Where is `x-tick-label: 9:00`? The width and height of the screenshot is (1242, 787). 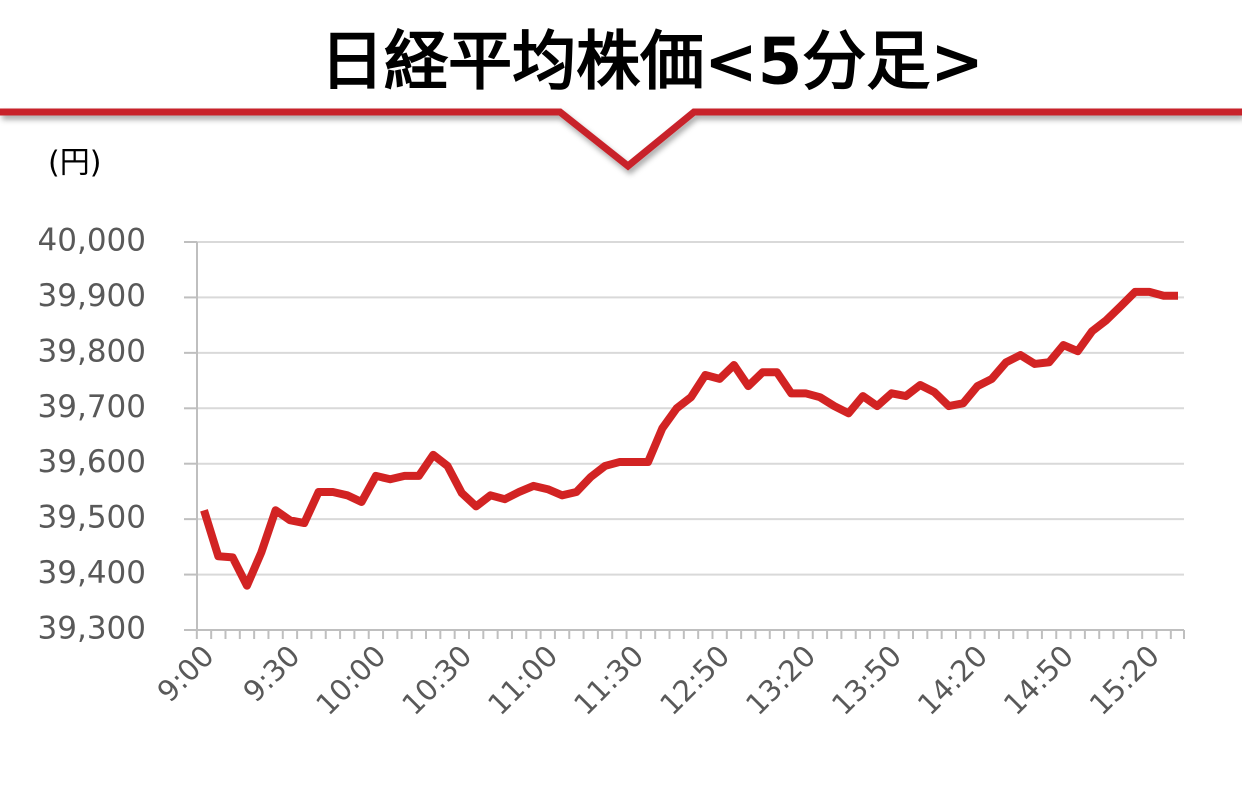 x-tick-label: 9:00 is located at coordinates (186, 674).